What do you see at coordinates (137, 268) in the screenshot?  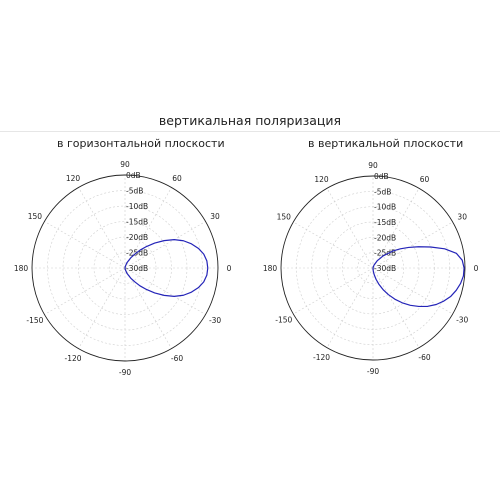 I see `left-radial-tick-label: -30dB` at bounding box center [137, 268].